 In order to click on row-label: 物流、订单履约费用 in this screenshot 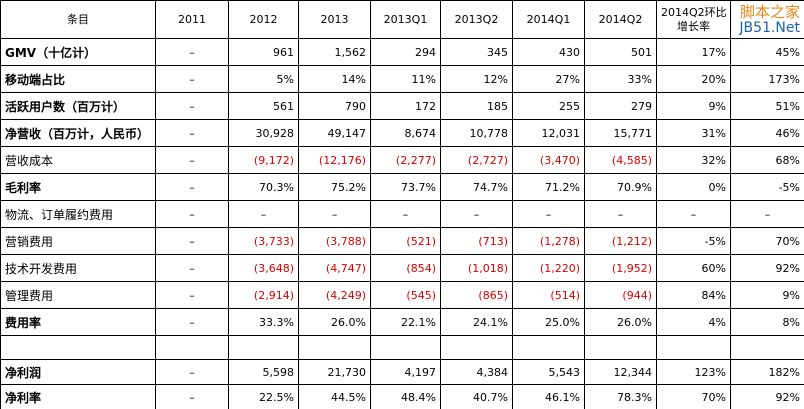, I will do `click(78, 214)`.